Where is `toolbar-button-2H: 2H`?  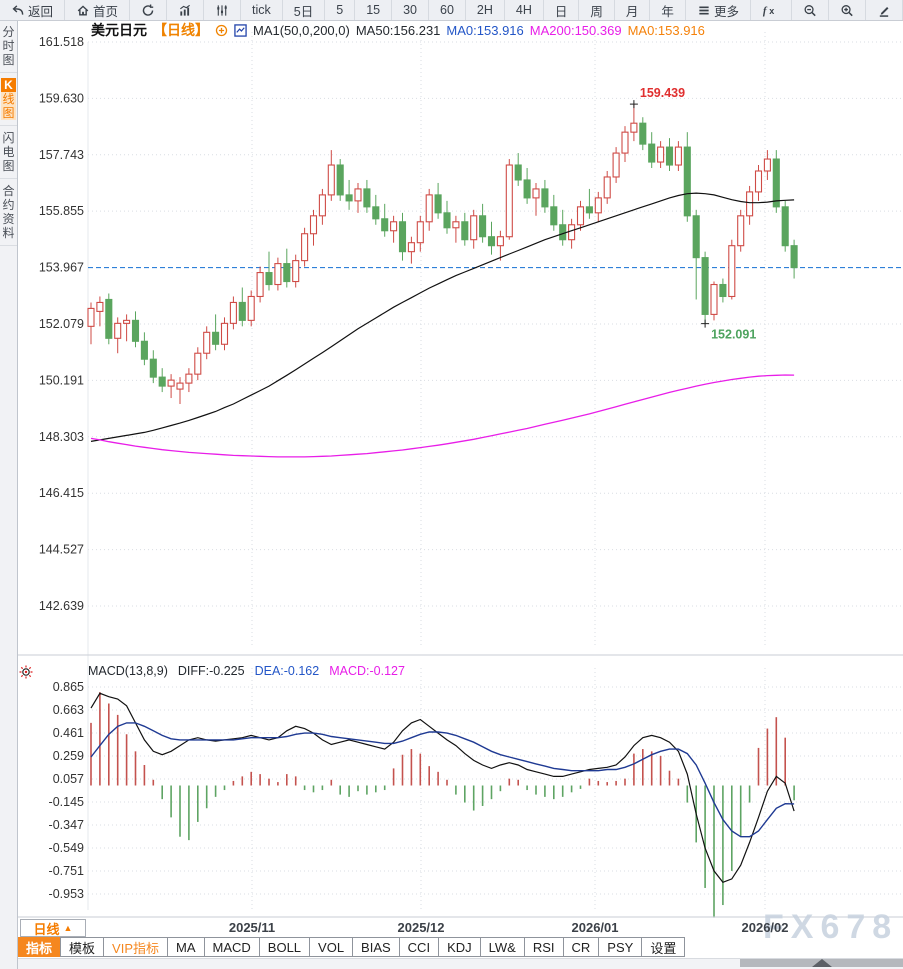
toolbar-button-2H: 2H is located at coordinates (485, 10).